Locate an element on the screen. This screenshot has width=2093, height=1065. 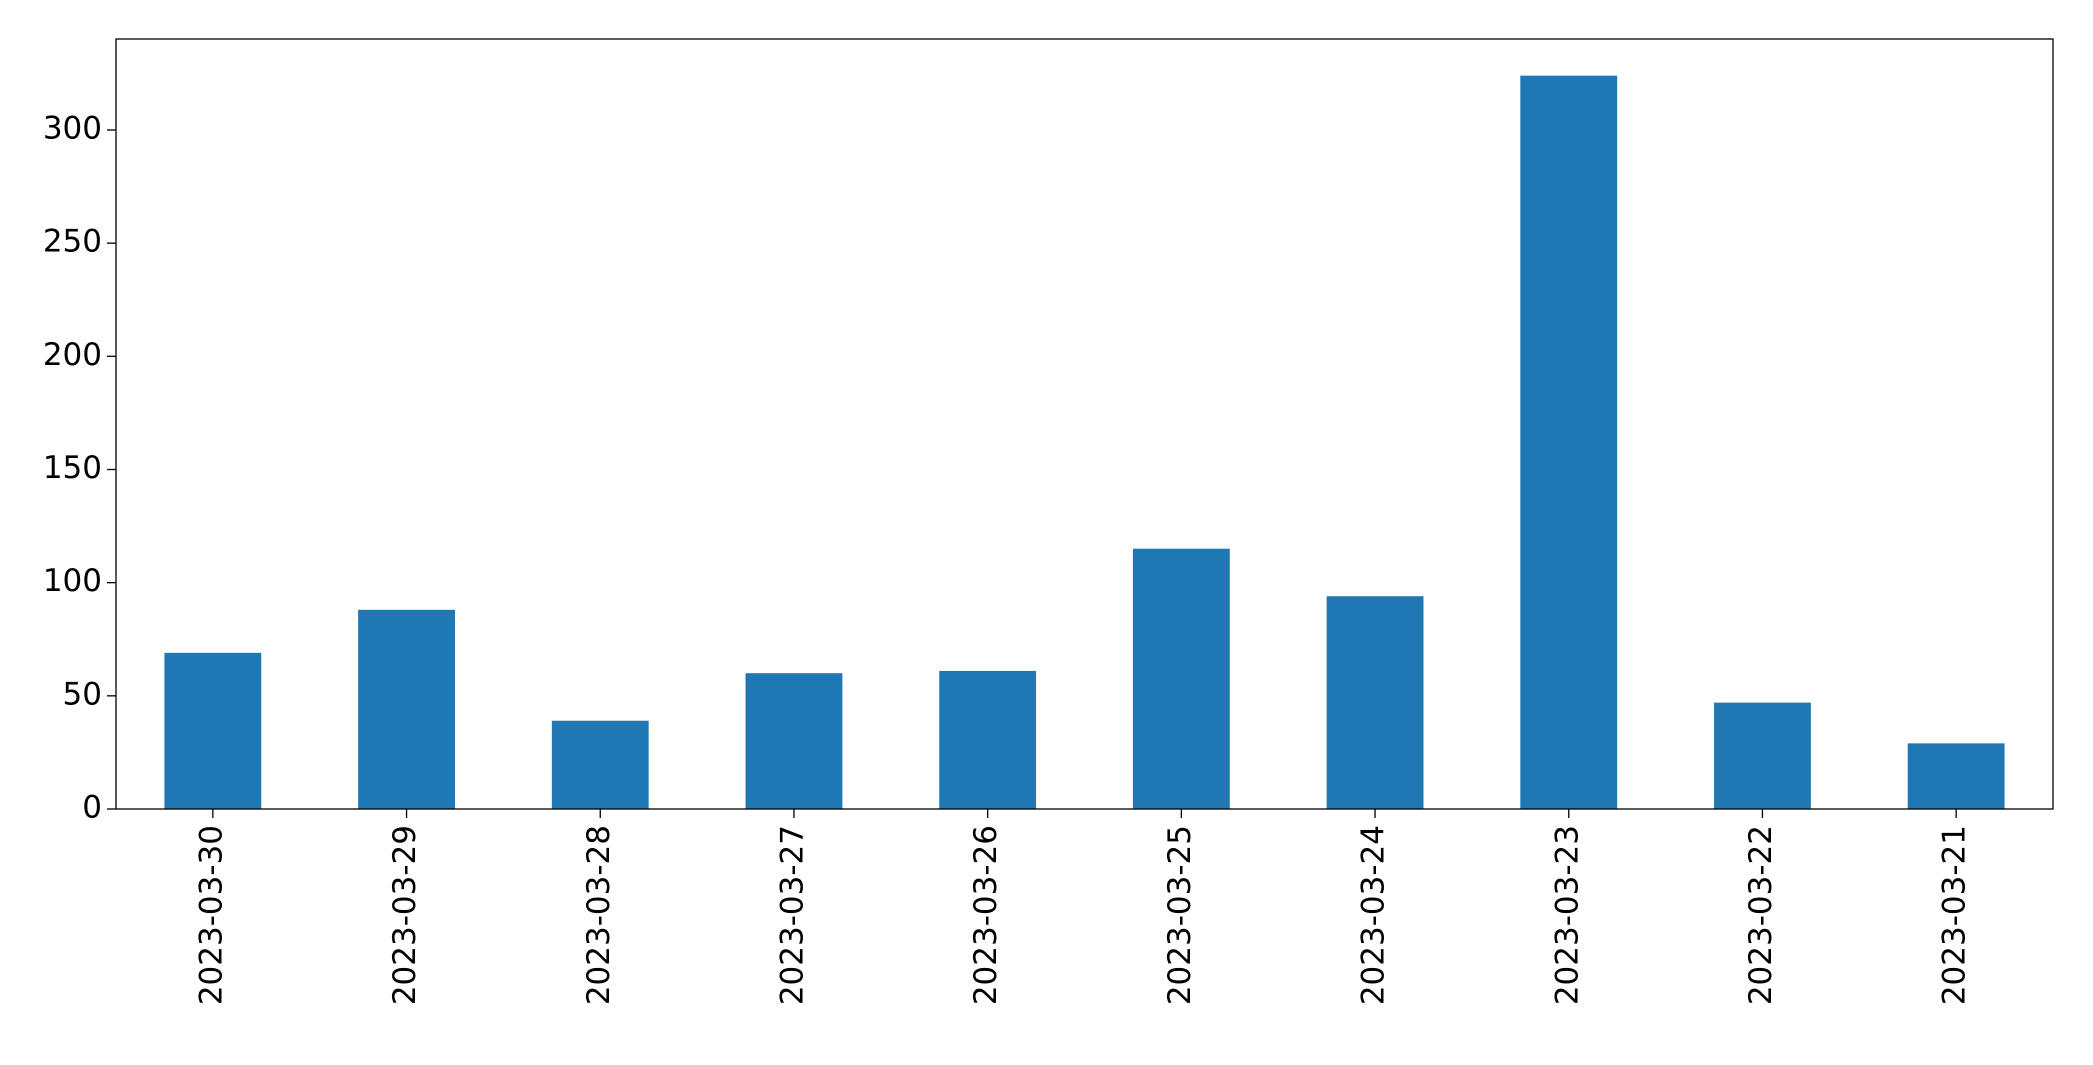
y-tick-label: 300 is located at coordinates (72, 128).